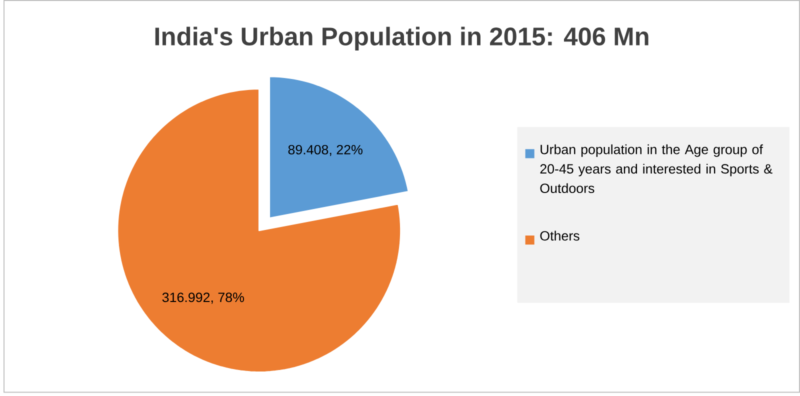 The image size is (800, 396). Describe the element at coordinates (203, 298) in the screenshot. I see `data-label: 316.992, 78%` at that location.